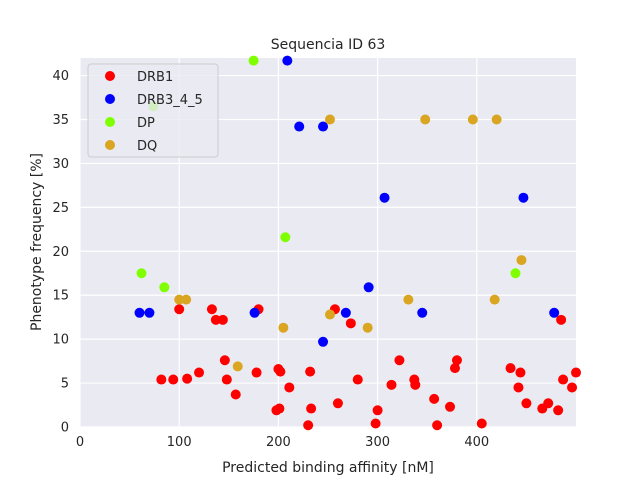  Describe the element at coordinates (37, 242) in the screenshot. I see `y-axis-label: Phenotype frequency [%]` at that location.